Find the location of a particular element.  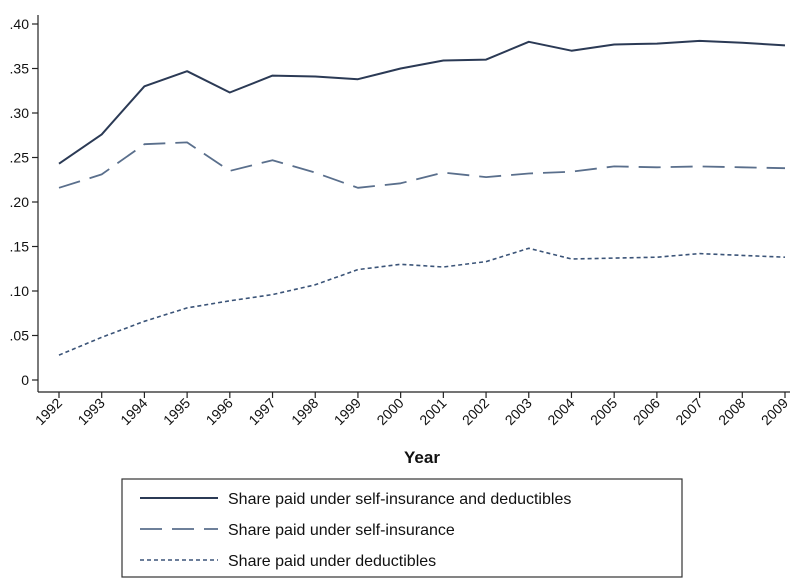

y-tick-label: .15 is located at coordinates (20, 247).